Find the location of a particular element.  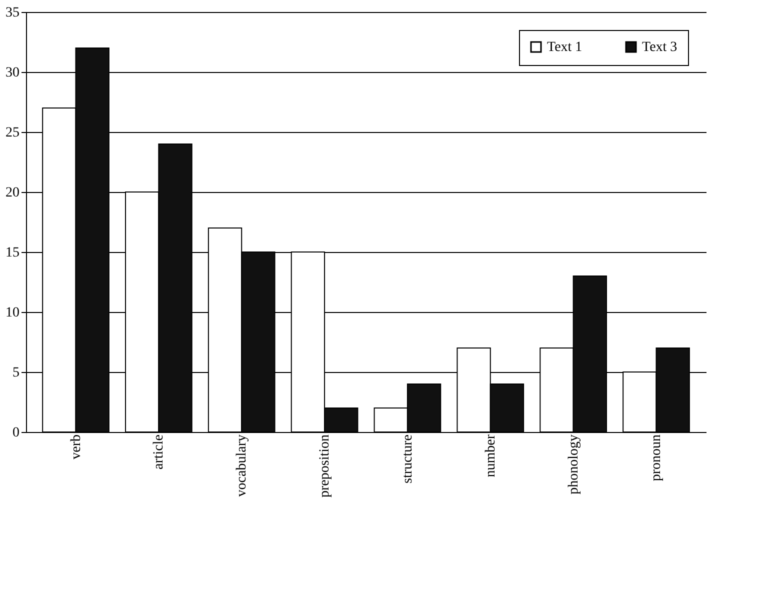

legend-label: Text 1 is located at coordinates (564, 47).